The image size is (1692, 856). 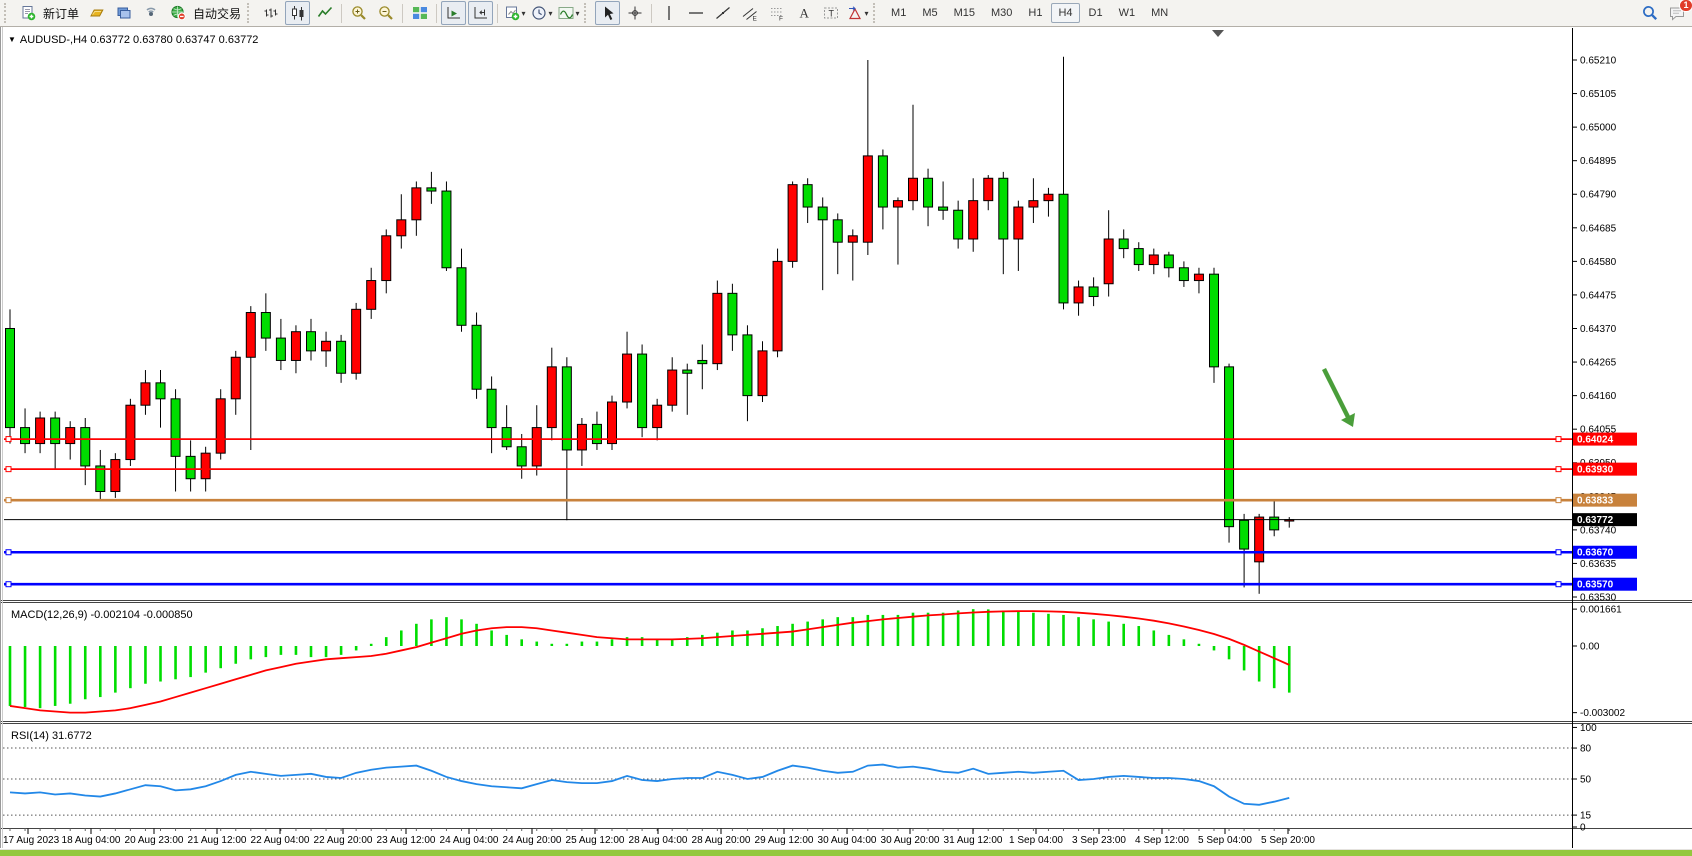 I want to click on signals-button, so click(x=150, y=13).